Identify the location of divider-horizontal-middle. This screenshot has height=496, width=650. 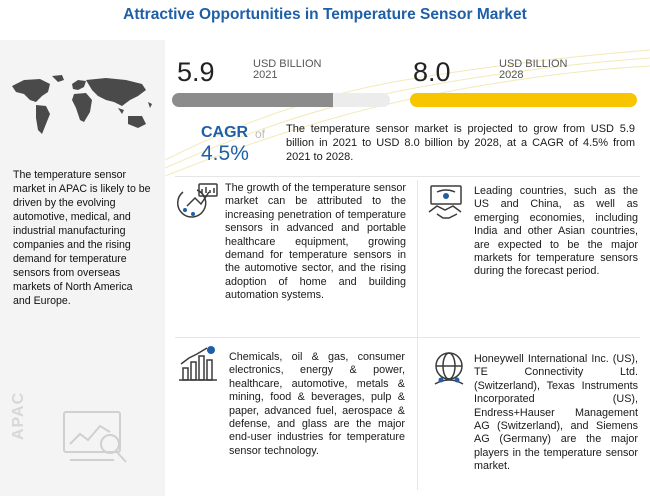
(407, 337).